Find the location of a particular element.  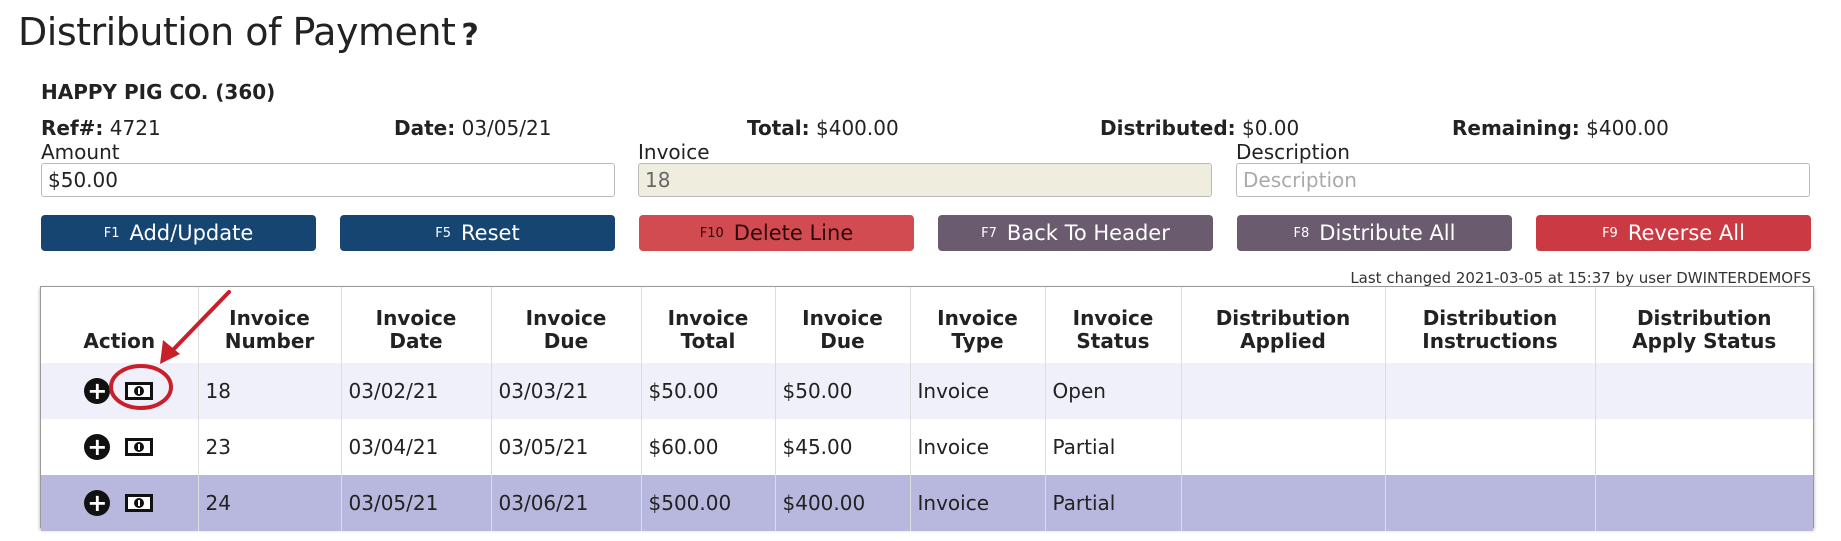

description-label: Description is located at coordinates (1293, 152).